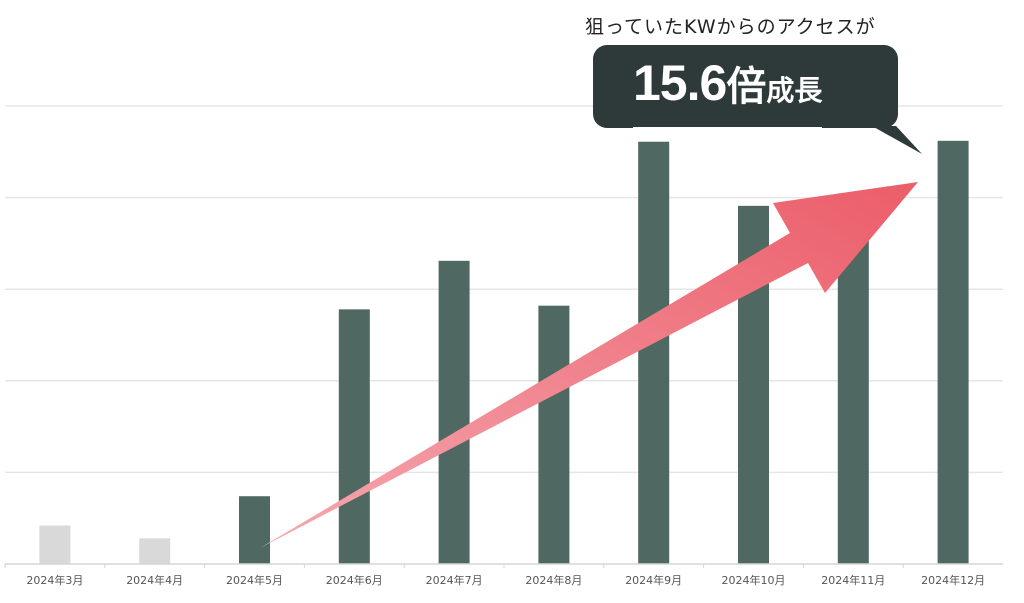 Image resolution: width=1024 pixels, height=603 pixels. I want to click on growth-number: 15.6, so click(680, 83).